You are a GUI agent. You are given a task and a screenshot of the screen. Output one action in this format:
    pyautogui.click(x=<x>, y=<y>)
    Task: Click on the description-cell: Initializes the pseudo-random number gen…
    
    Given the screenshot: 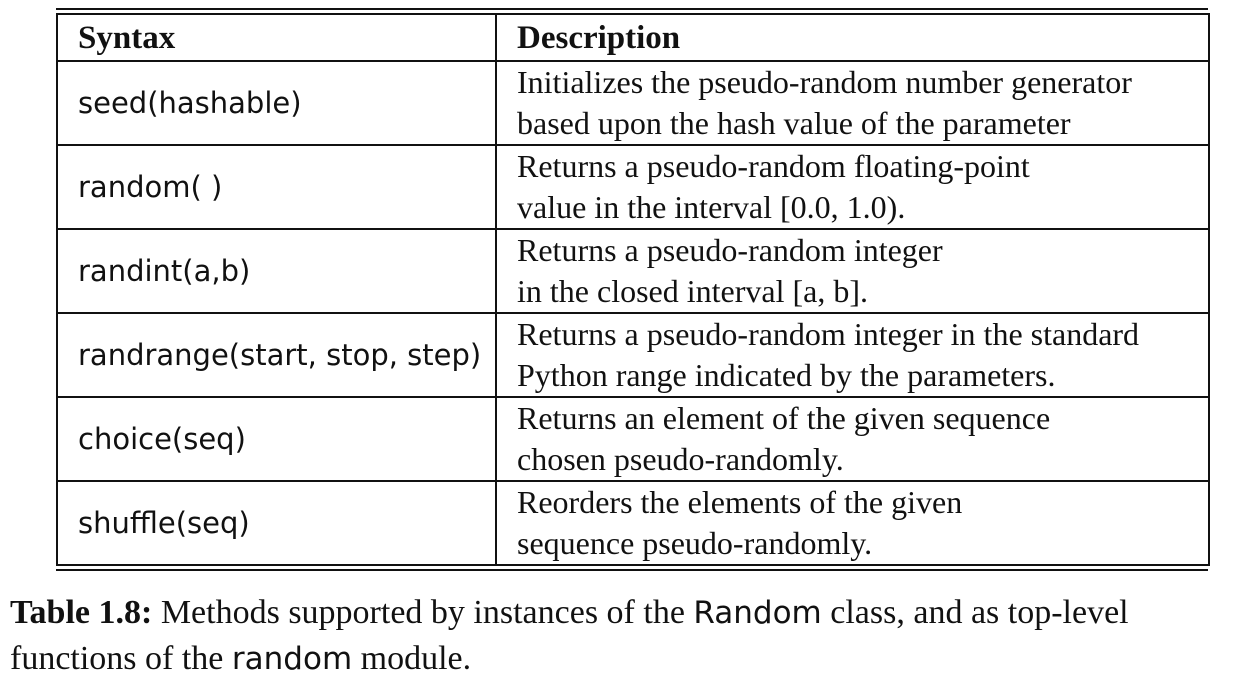 What is the action you would take?
    pyautogui.click(x=852, y=103)
    